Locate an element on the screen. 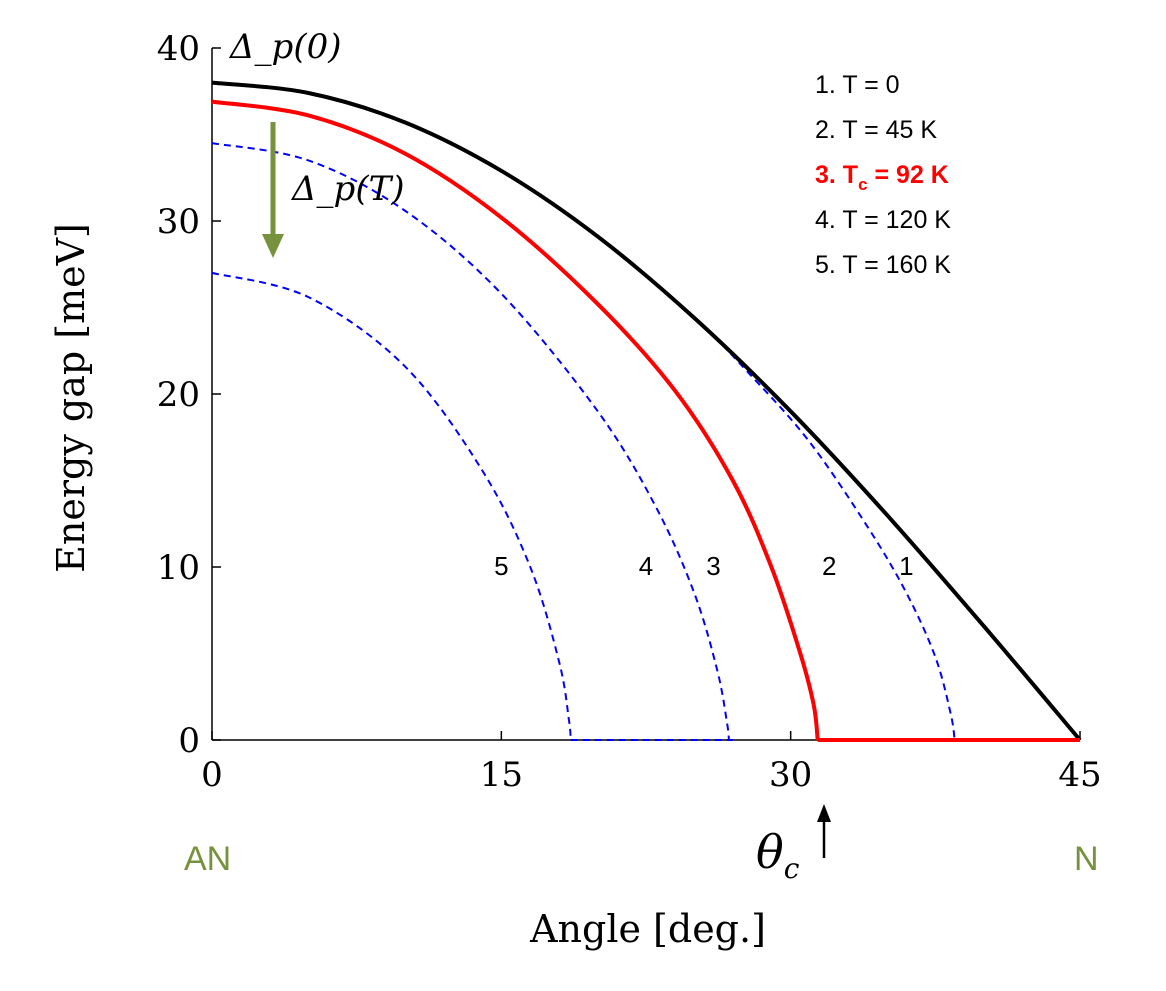  theta-subscript: c is located at coordinates (792, 868).